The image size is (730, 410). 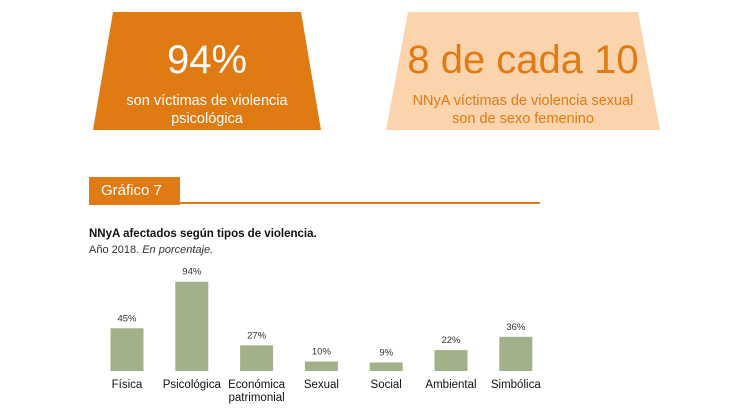 I want to click on chart-title: NNyA afectados según tipos de violencia., so click(x=203, y=234).